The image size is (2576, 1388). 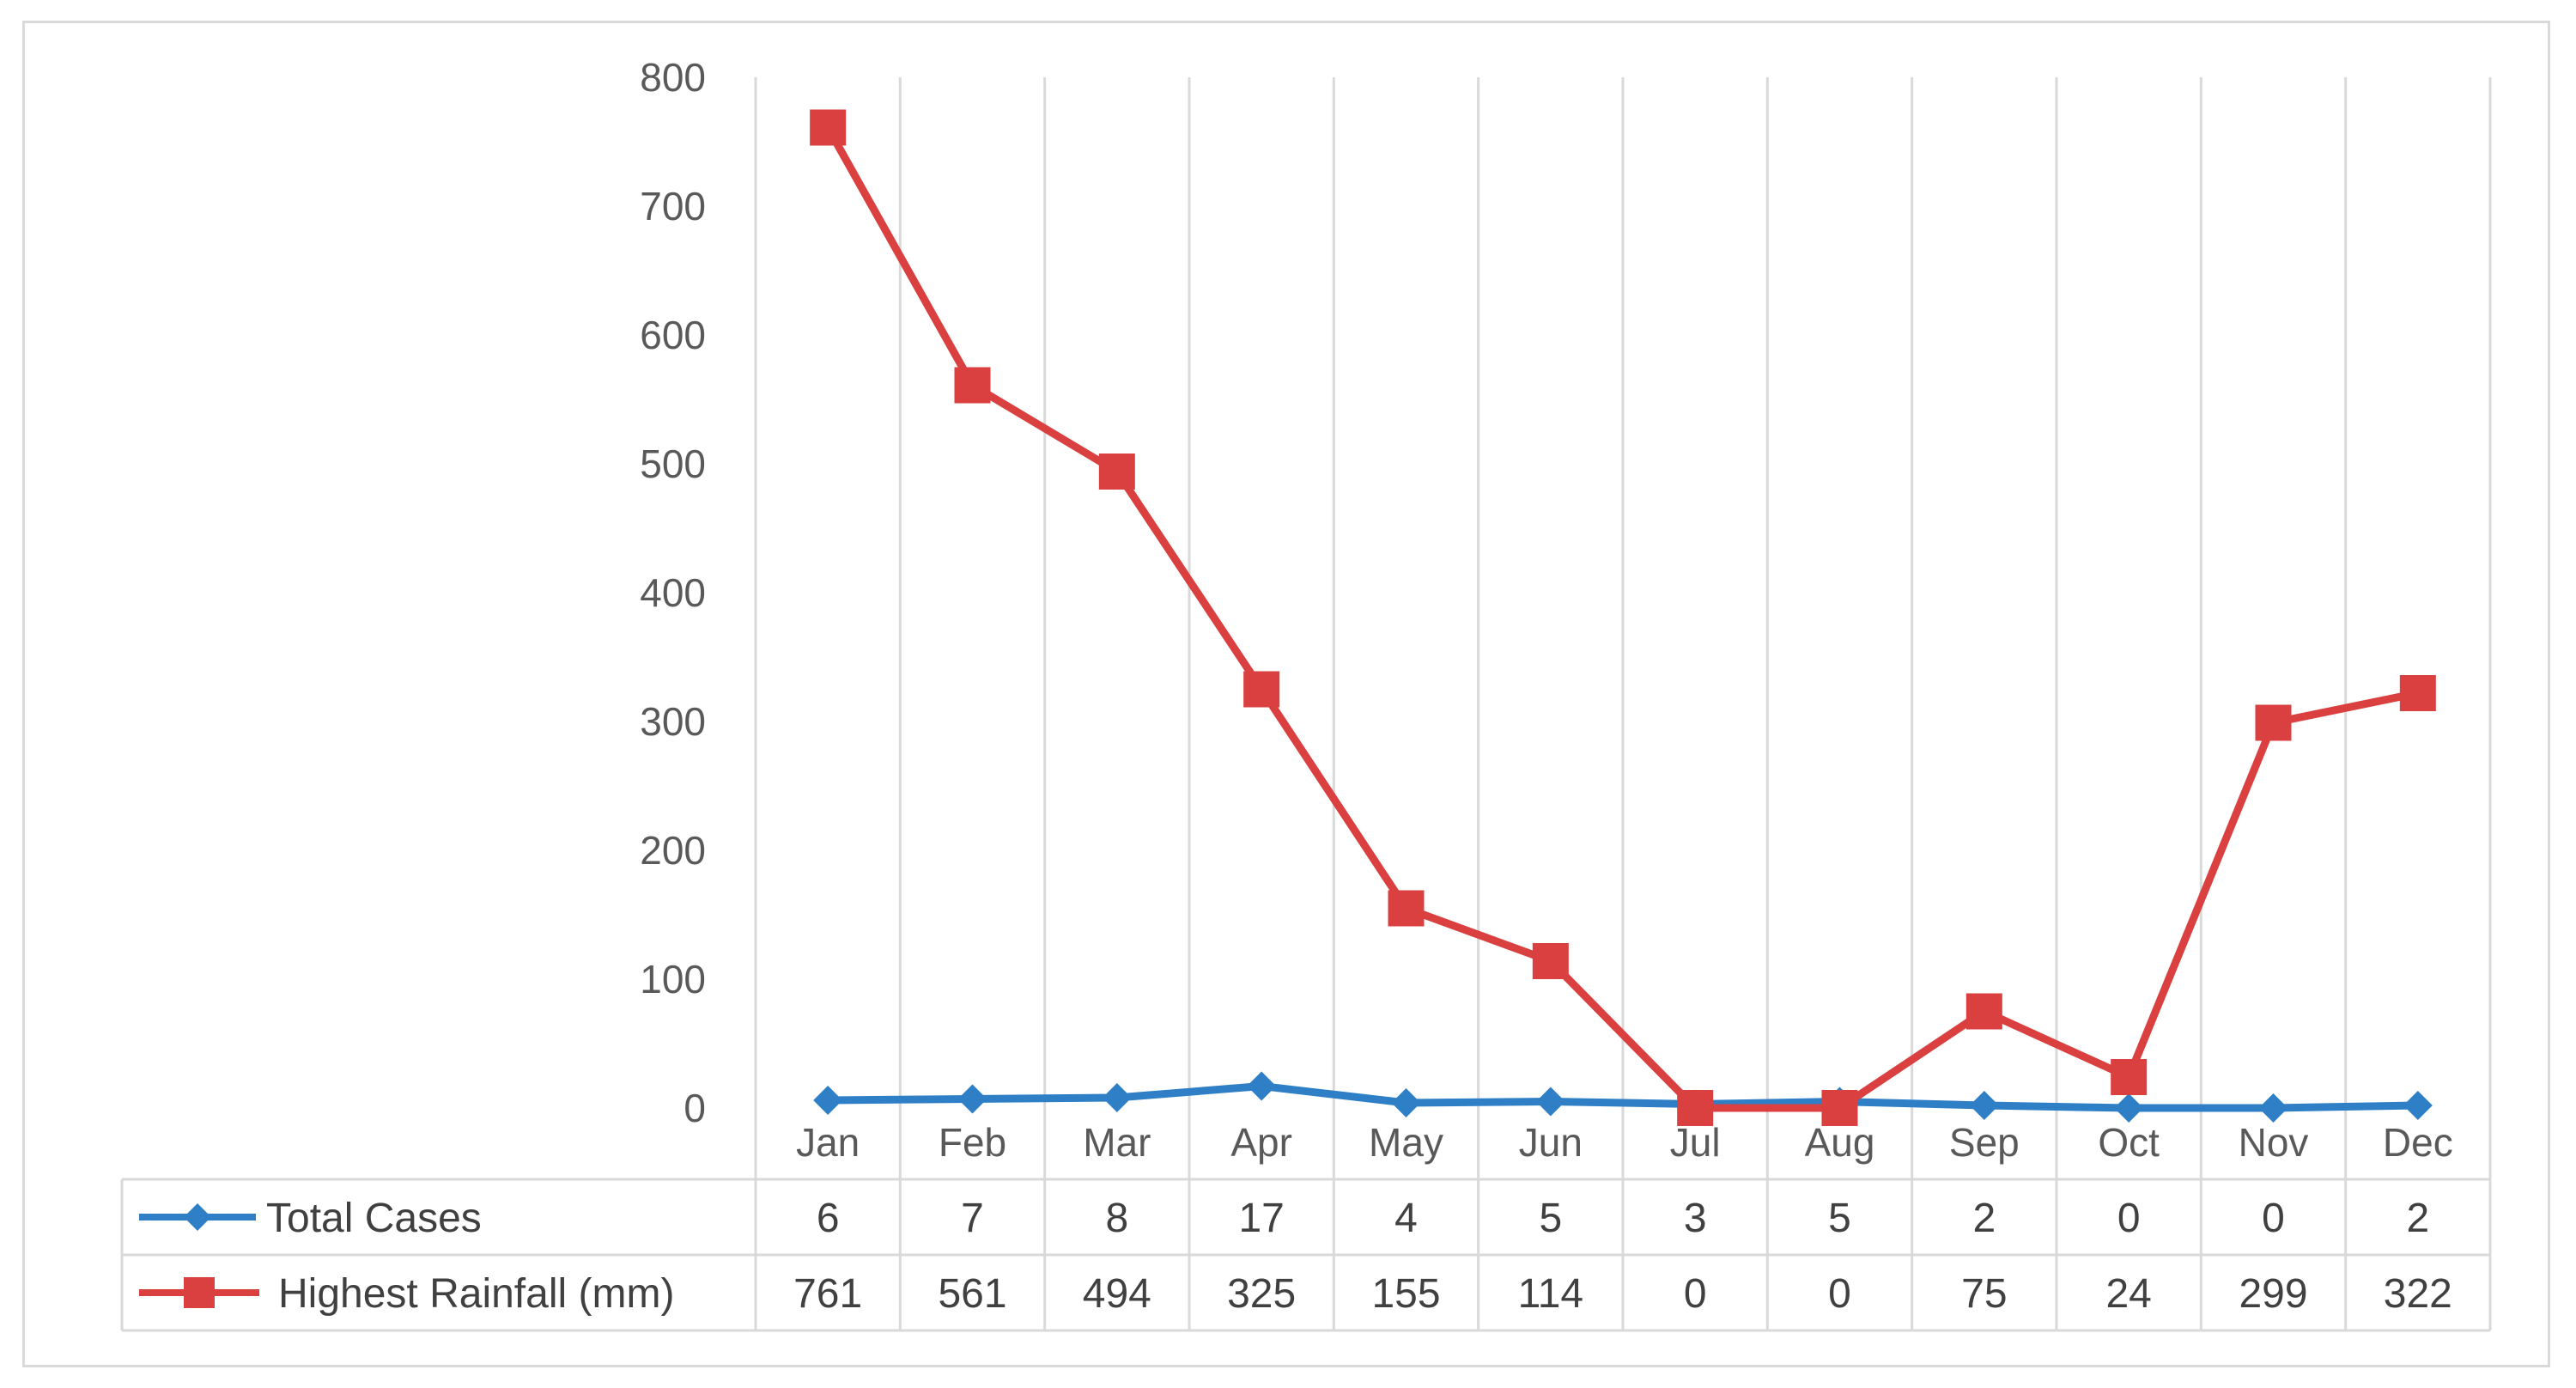 What do you see at coordinates (1623, 1097) in the screenshot?
I see `series-line` at bounding box center [1623, 1097].